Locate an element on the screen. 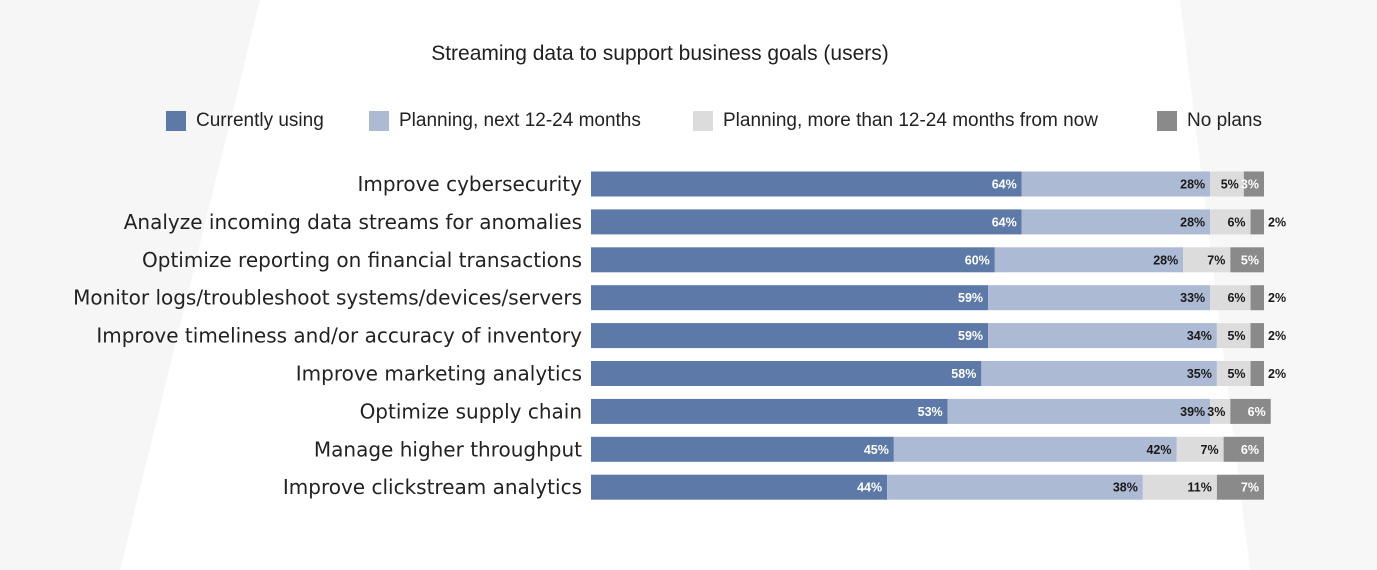  bar-value-label: 53% is located at coordinates (930, 412).